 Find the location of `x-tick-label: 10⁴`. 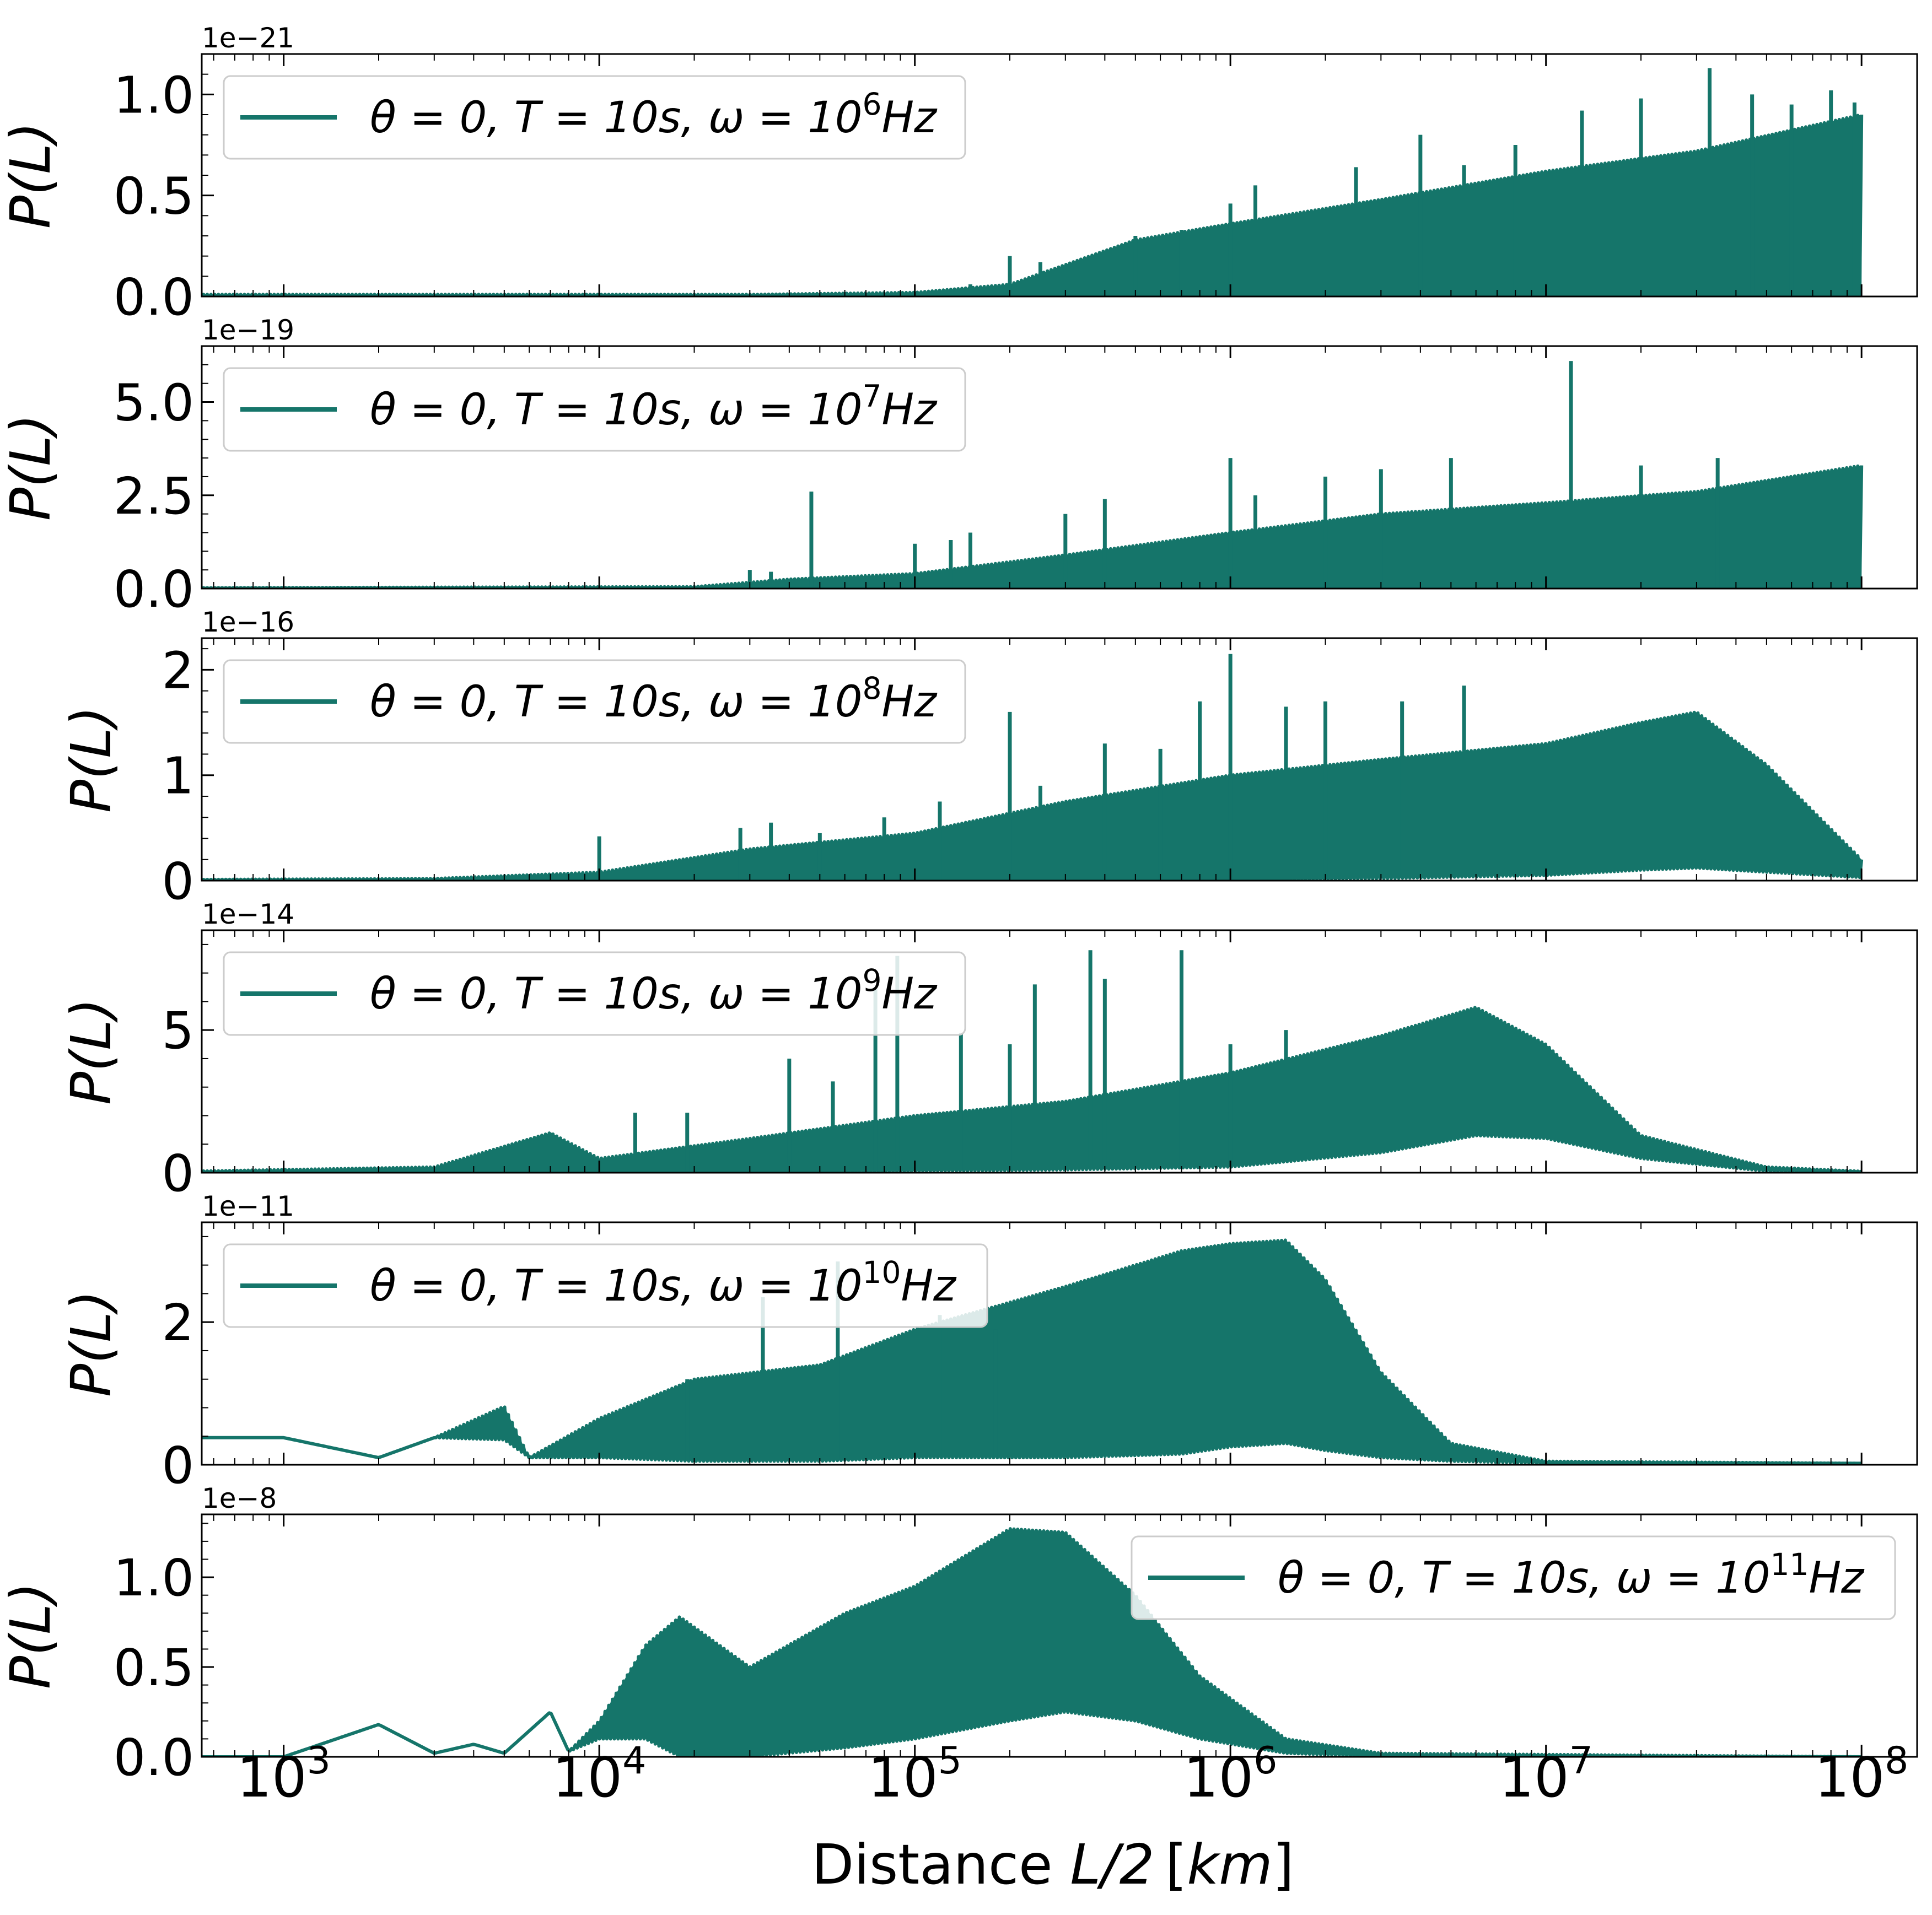

x-tick-label: 10⁴ is located at coordinates (599, 1774).